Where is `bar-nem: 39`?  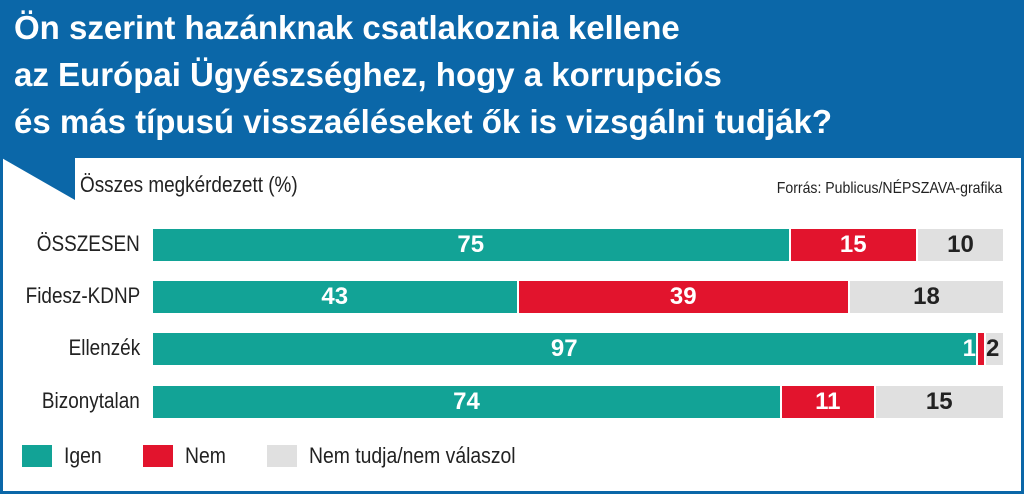 bar-nem: 39 is located at coordinates (683, 297).